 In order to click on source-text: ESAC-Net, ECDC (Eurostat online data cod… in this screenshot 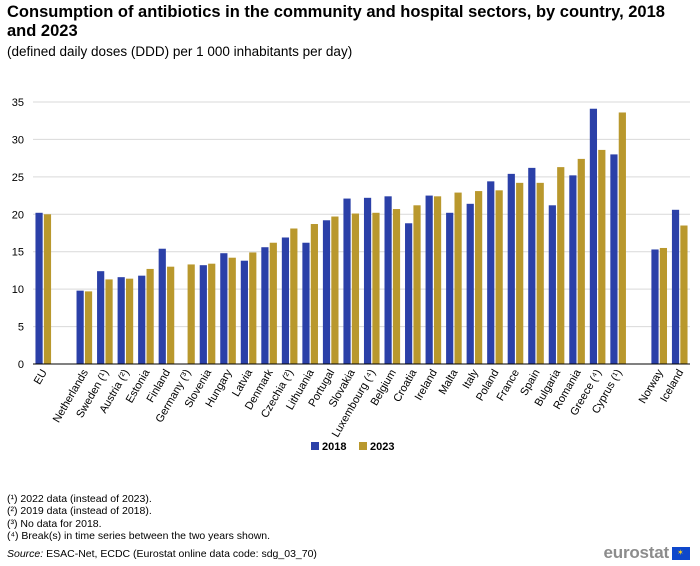, I will do `click(181, 554)`.